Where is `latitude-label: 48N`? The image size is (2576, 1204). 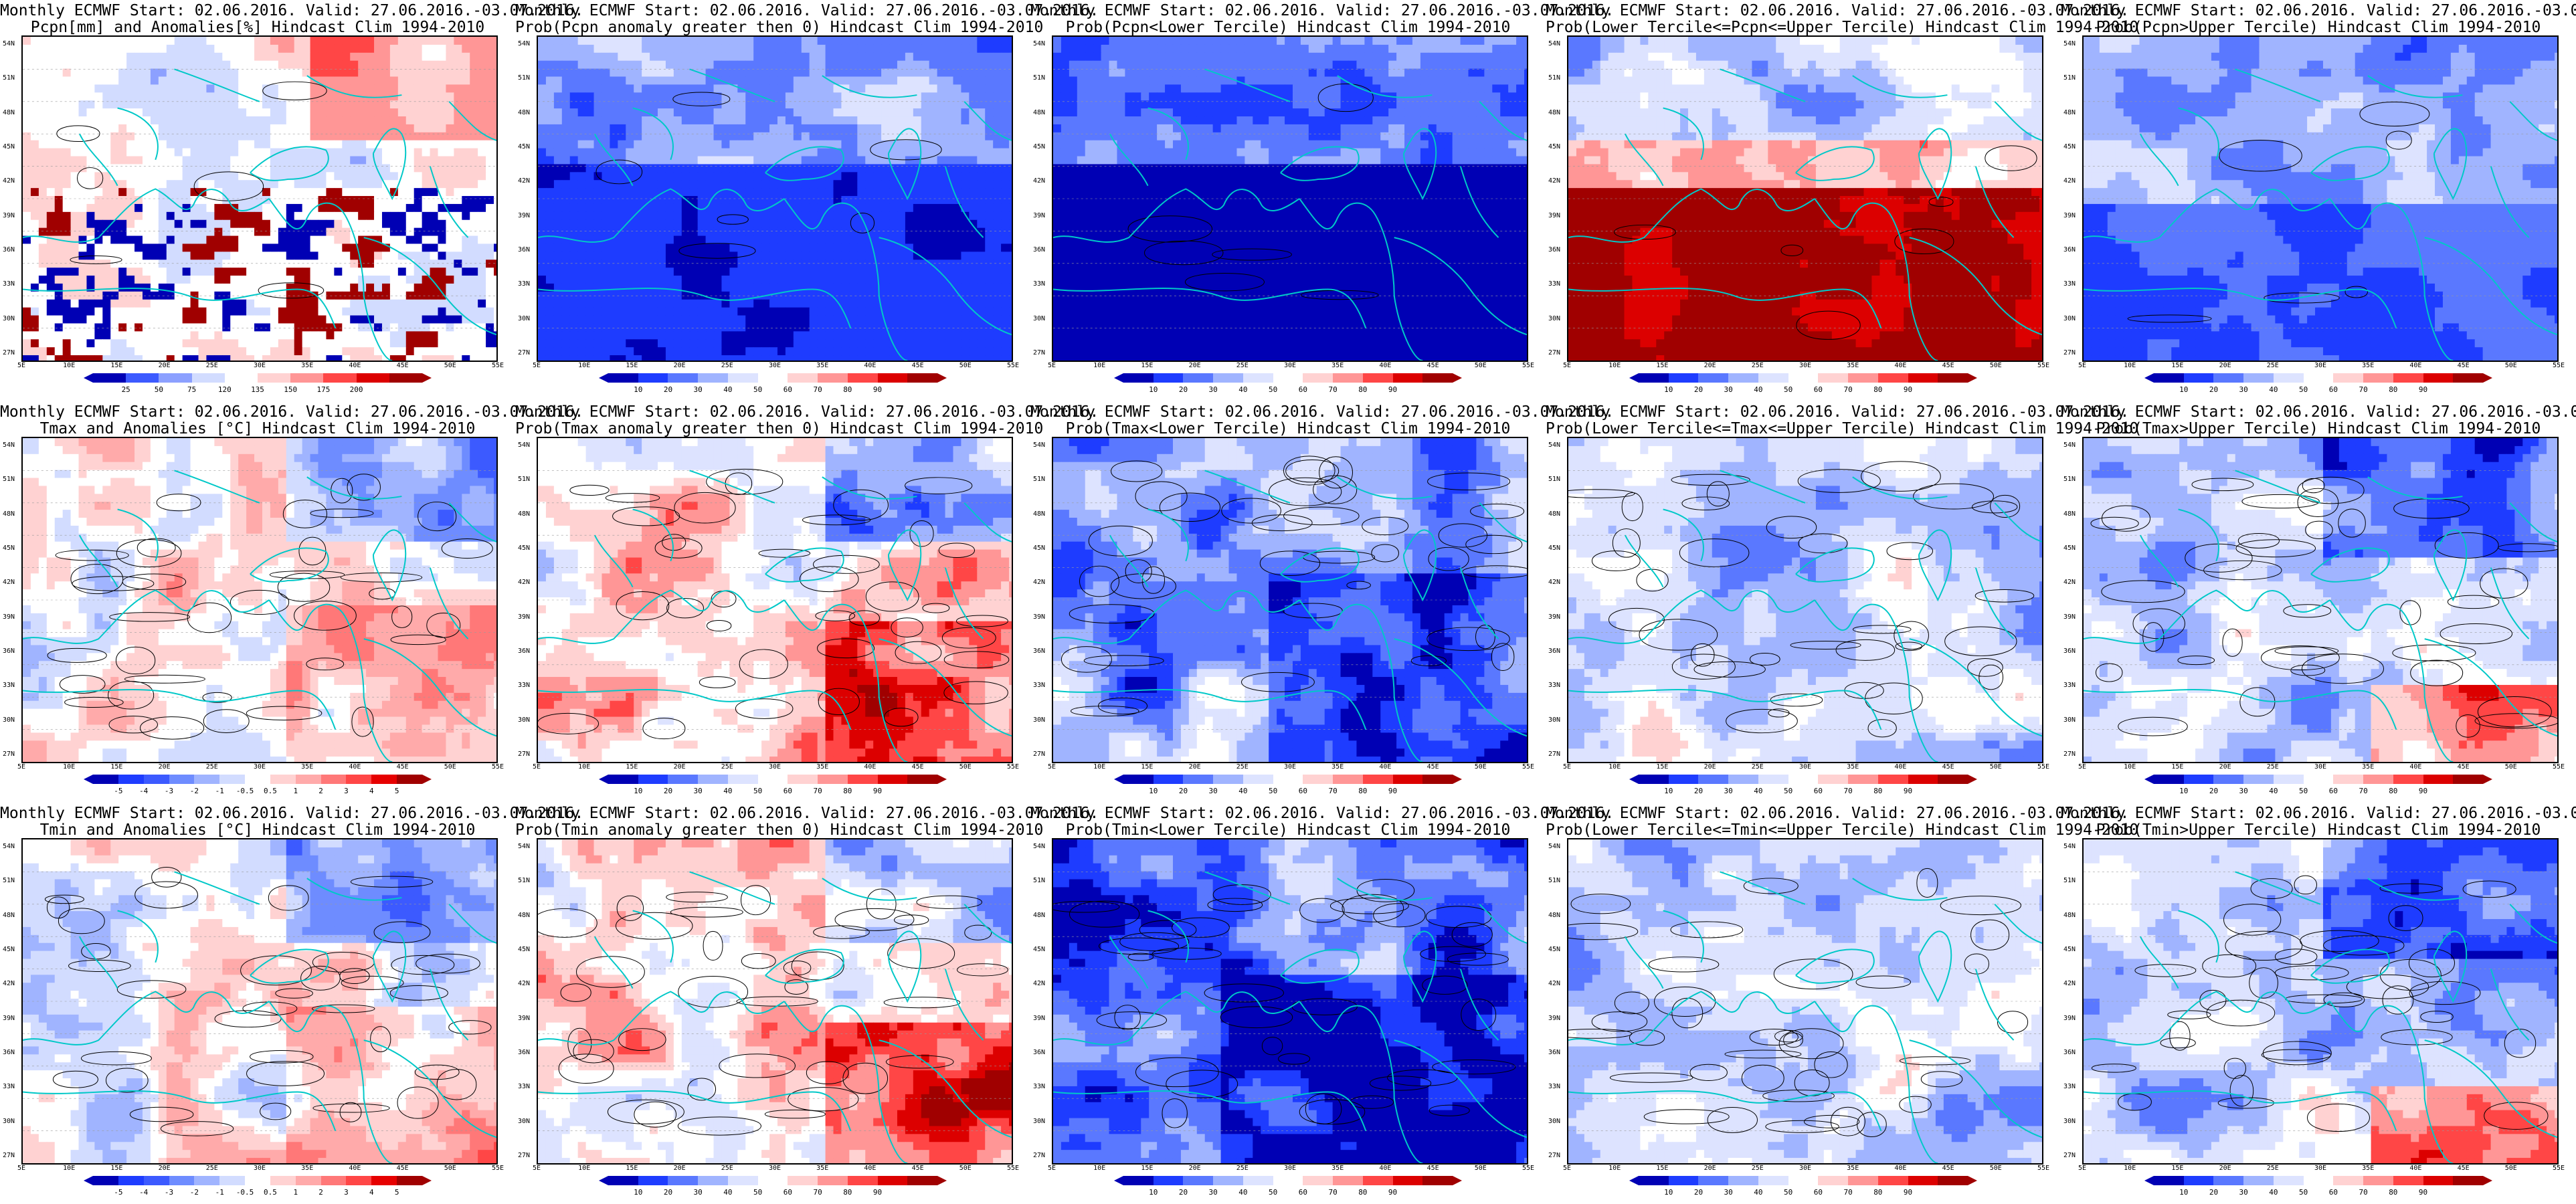 latitude-label: 48N is located at coordinates (524, 112).